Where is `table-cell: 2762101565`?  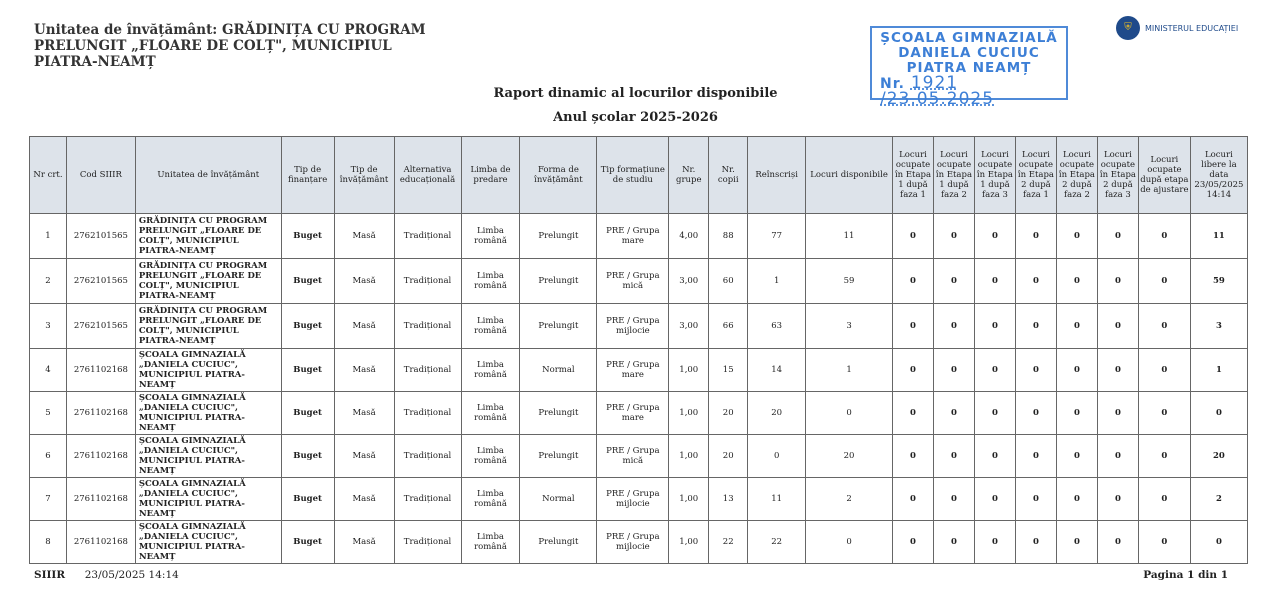 table-cell: 2762101565 is located at coordinates (100, 236).